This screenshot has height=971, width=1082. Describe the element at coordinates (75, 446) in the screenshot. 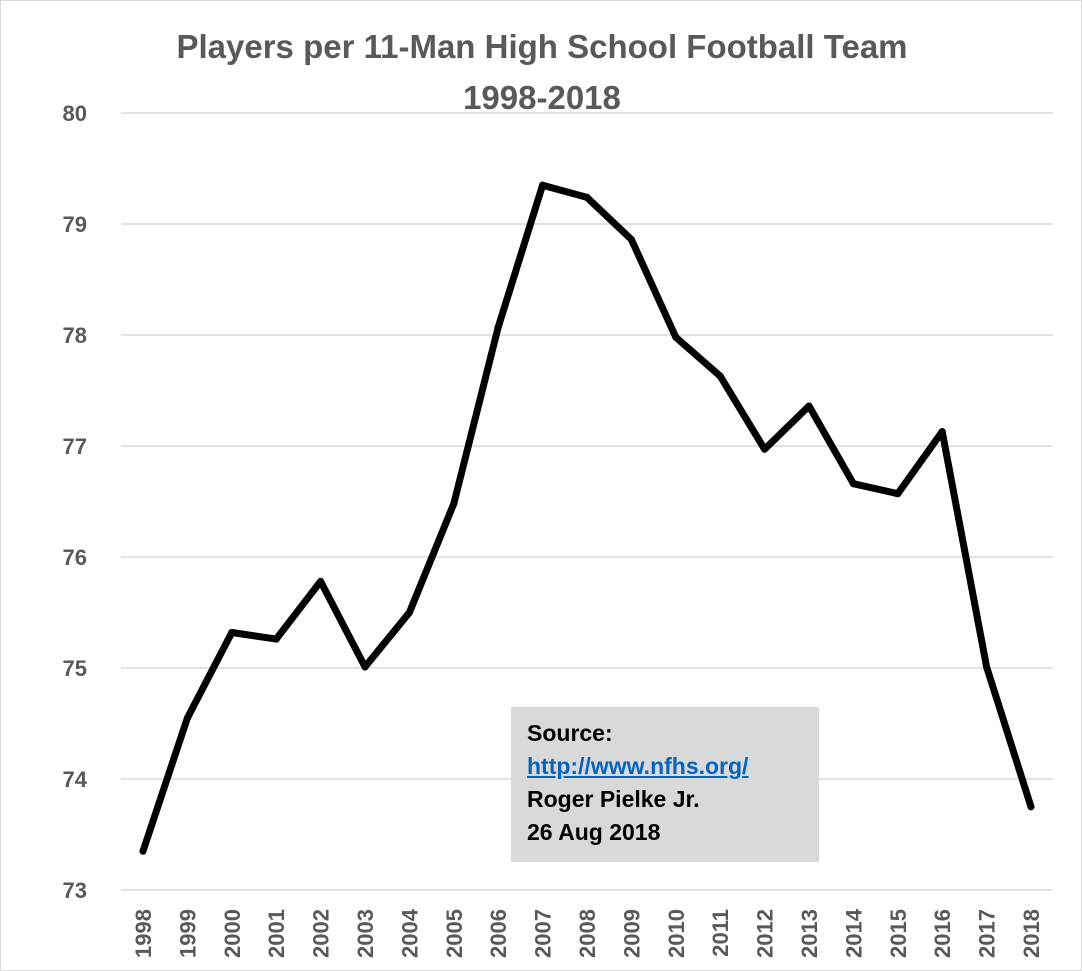

I see `y-tick-label: 77` at that location.